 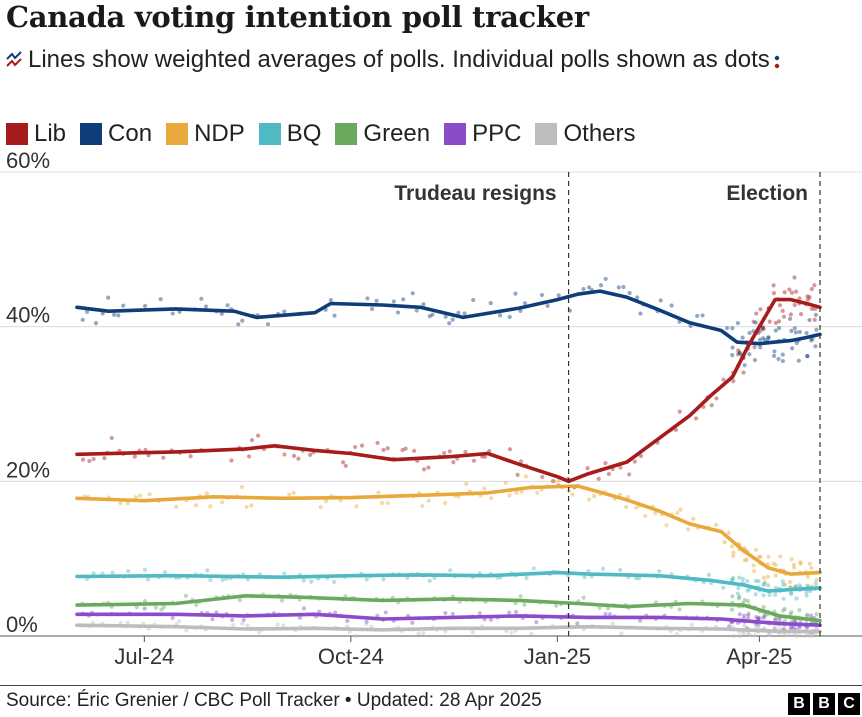 I want to click on chart-title: Canada voting intention poll tracker, so click(x=297, y=17).